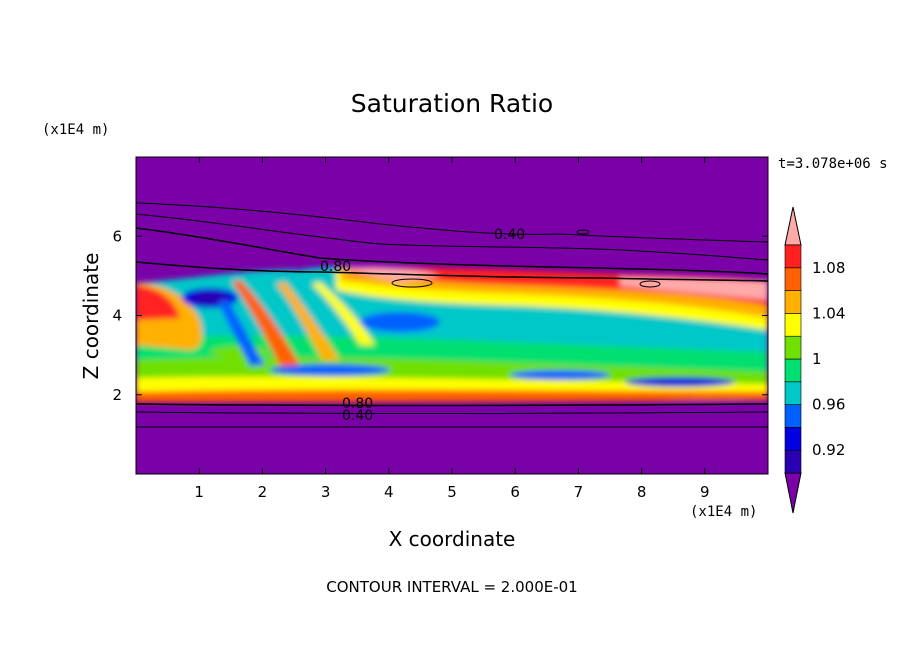  What do you see at coordinates (828, 268) in the screenshot?
I see `colorbar-tick-label: 1.08` at bounding box center [828, 268].